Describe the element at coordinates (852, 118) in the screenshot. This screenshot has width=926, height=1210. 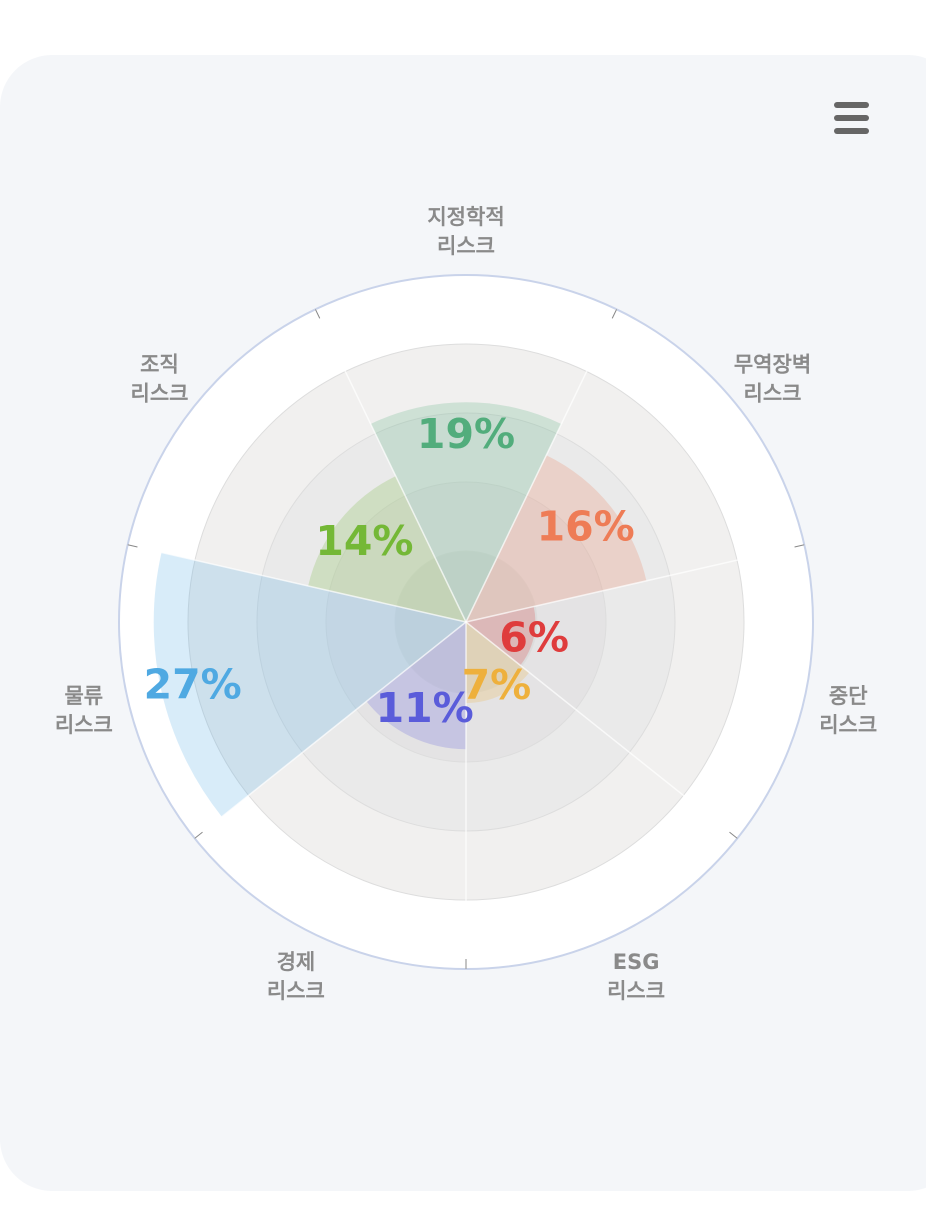
I see `hamburger-menu-icon` at that location.